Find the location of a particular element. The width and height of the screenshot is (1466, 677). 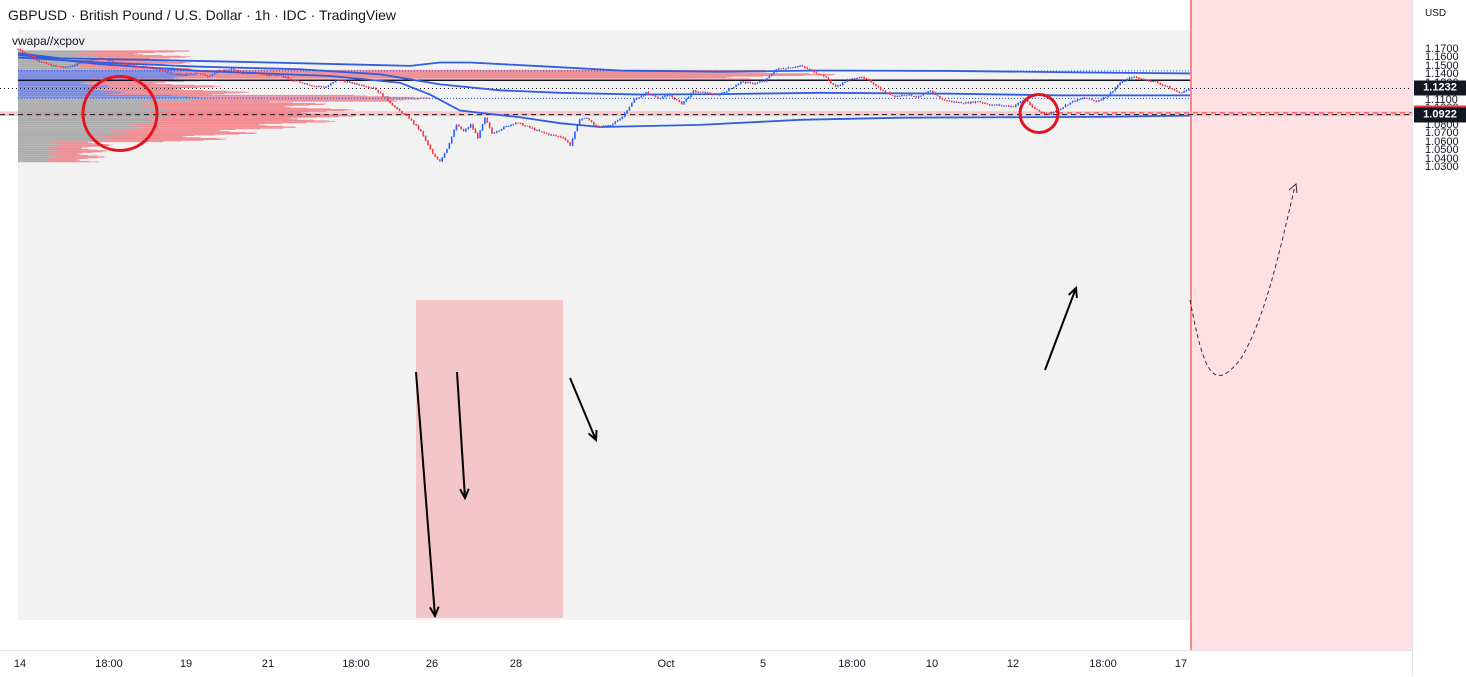

future-highlight-zone is located at coordinates (1301, 325).